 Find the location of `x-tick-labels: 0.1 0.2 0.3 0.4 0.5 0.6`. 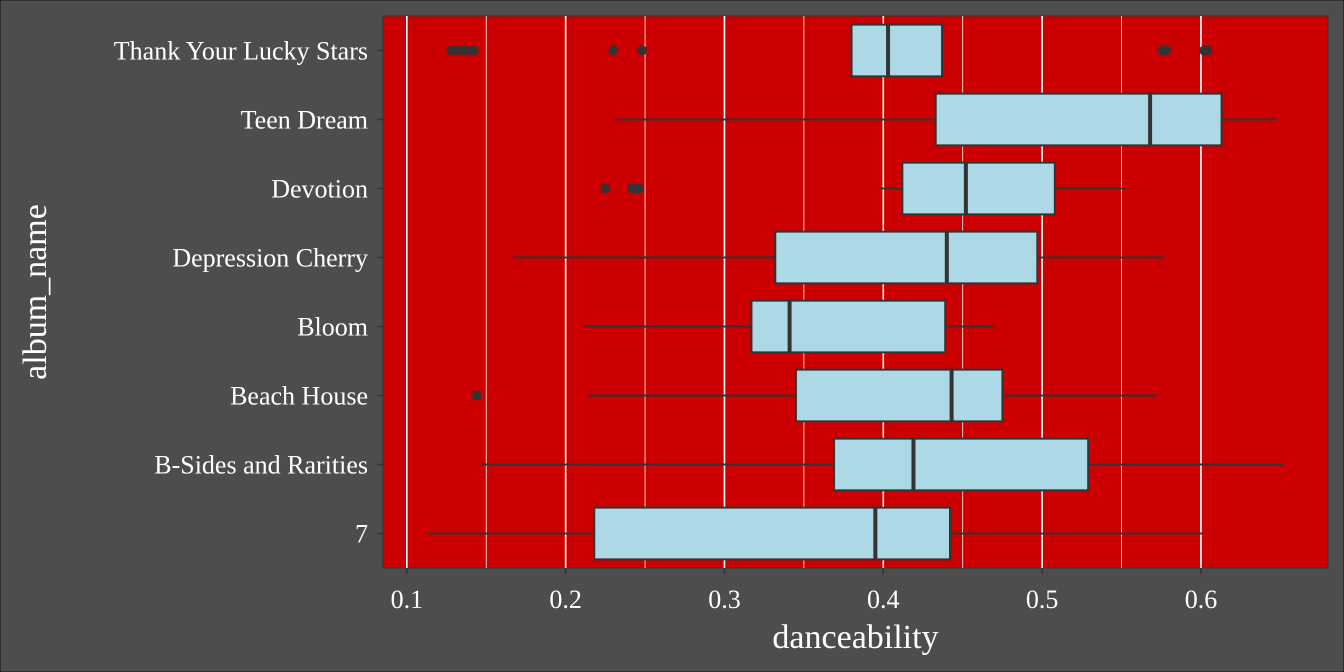

x-tick-labels: 0.1 0.2 0.3 0.4 0.5 0.6 is located at coordinates (804, 591).